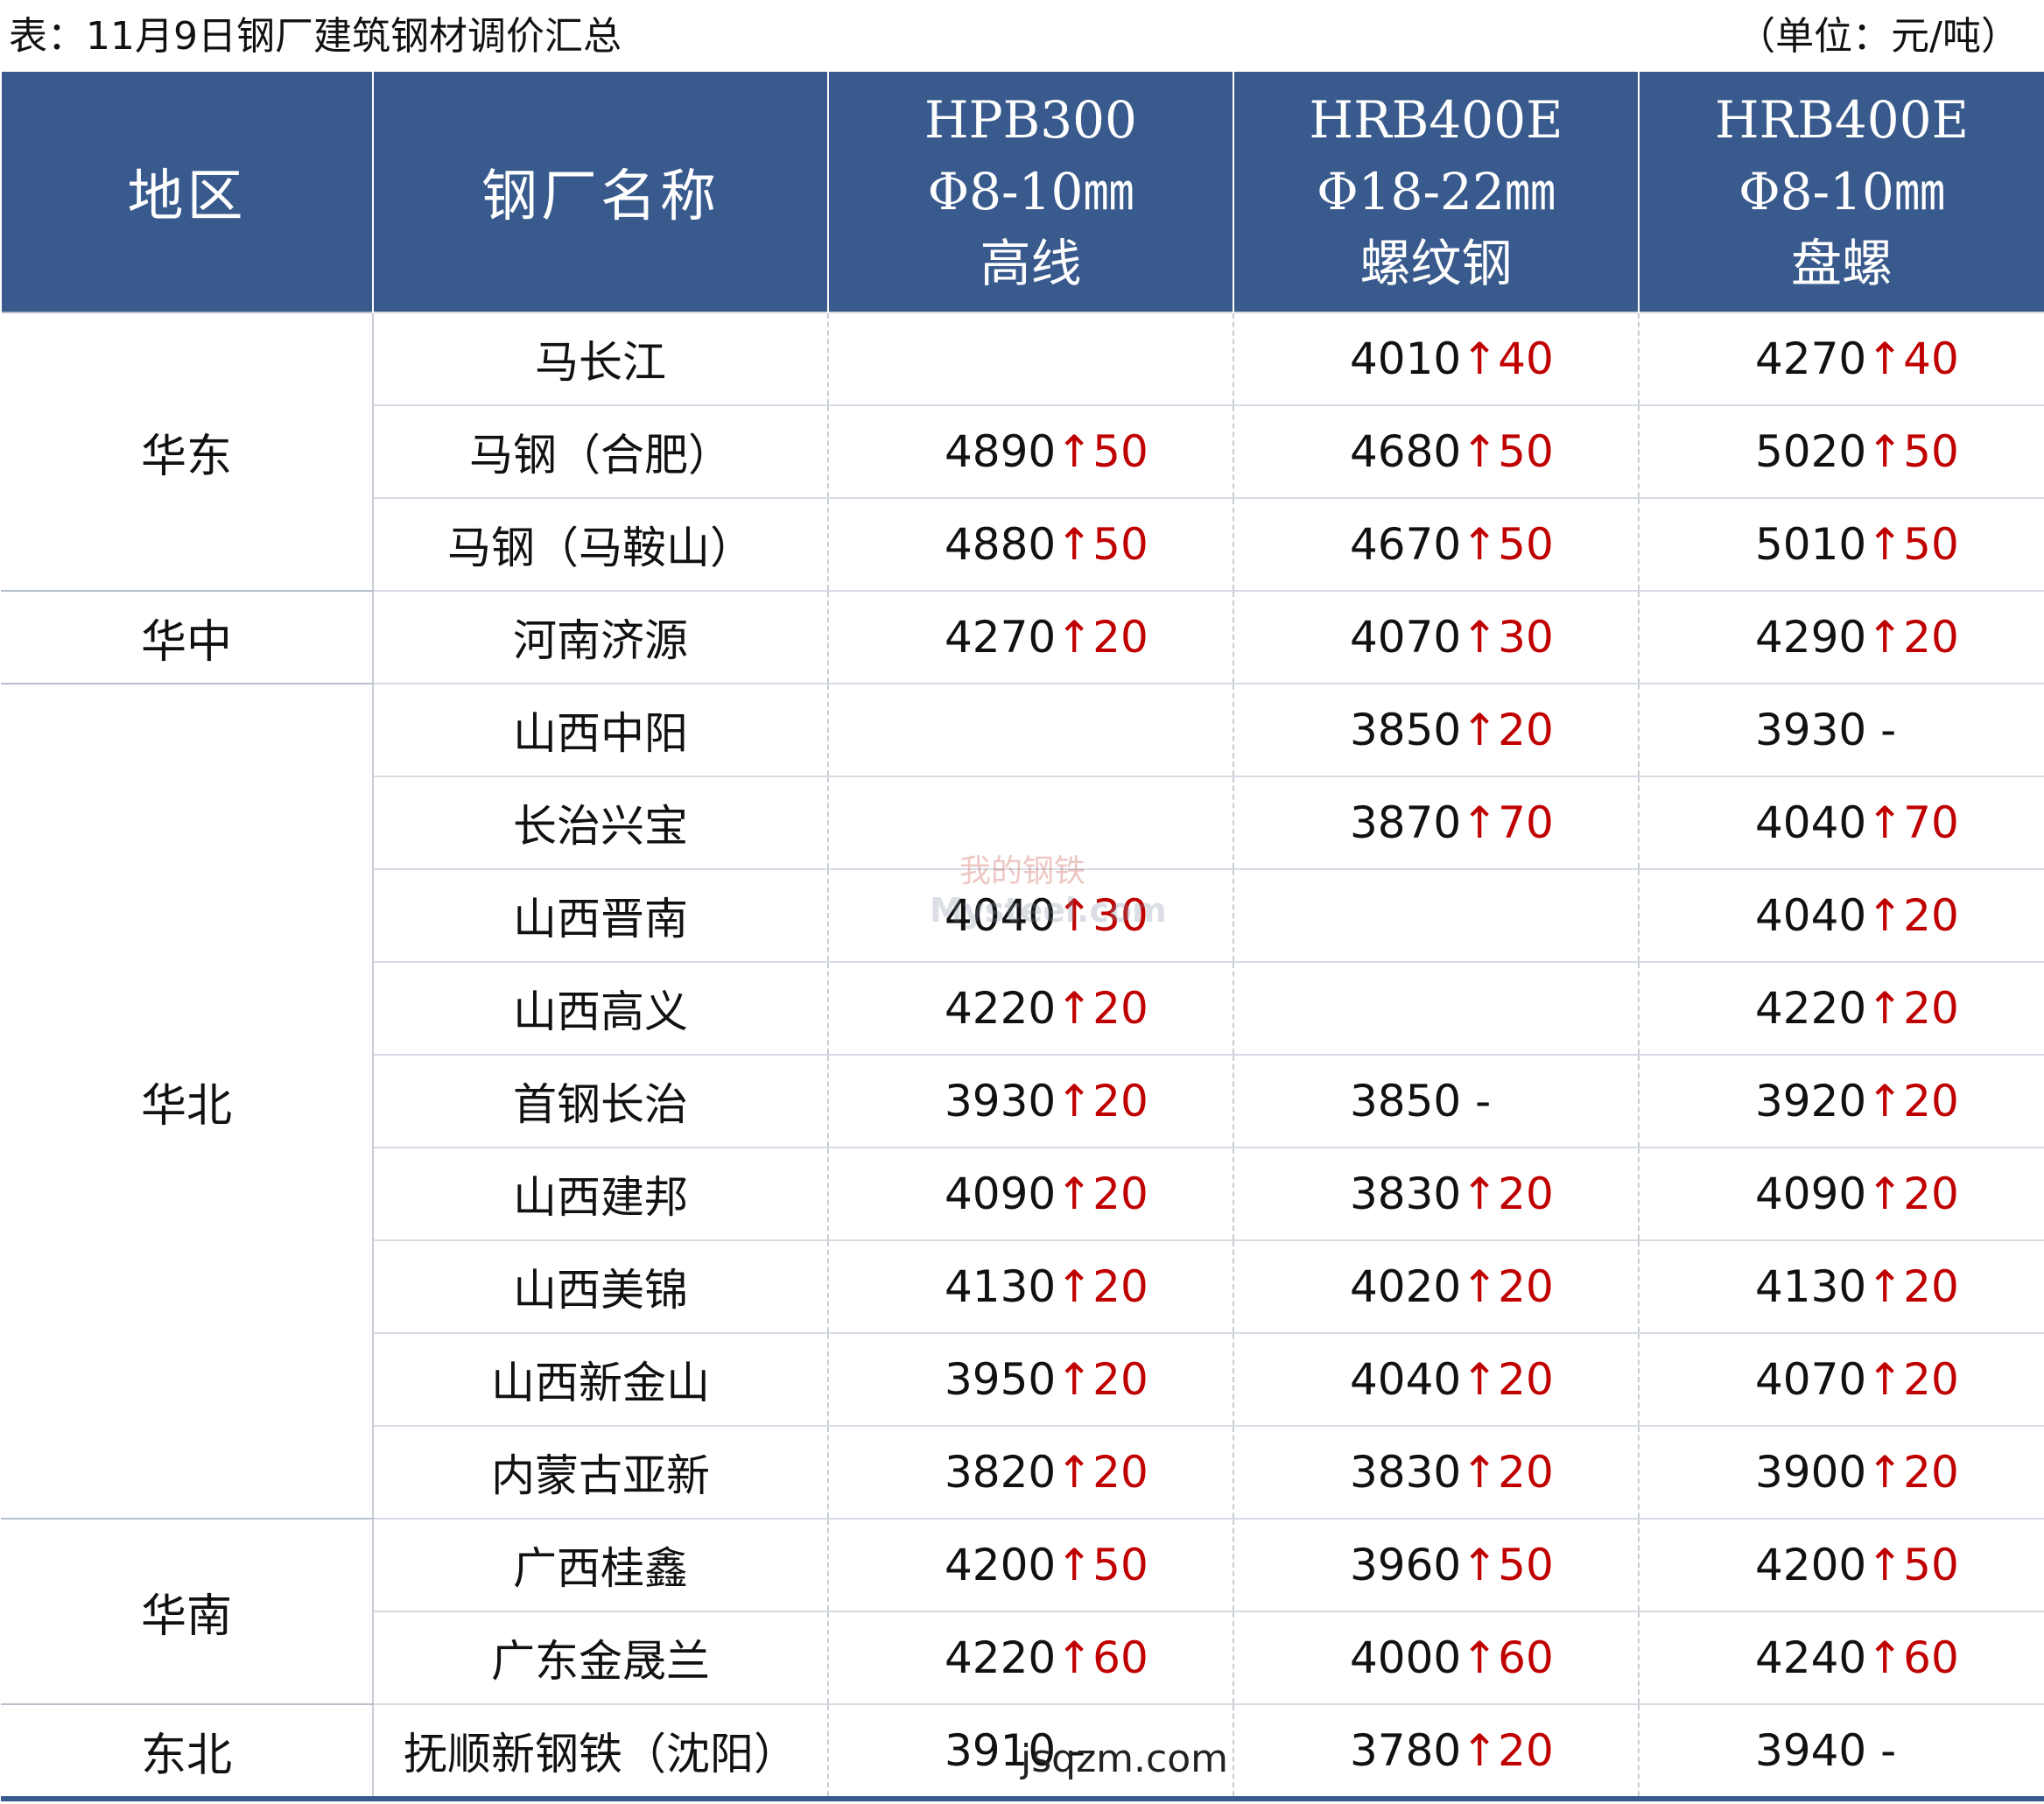 The width and height of the screenshot is (2044, 1804). I want to click on region-cell: 华南, so click(187, 1612).